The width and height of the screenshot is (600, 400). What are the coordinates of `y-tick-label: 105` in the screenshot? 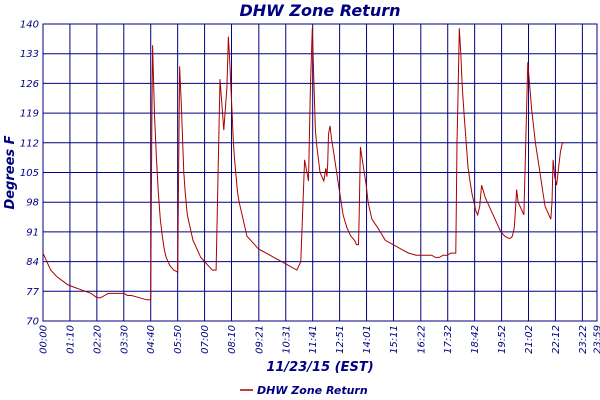 It's located at (29, 173).